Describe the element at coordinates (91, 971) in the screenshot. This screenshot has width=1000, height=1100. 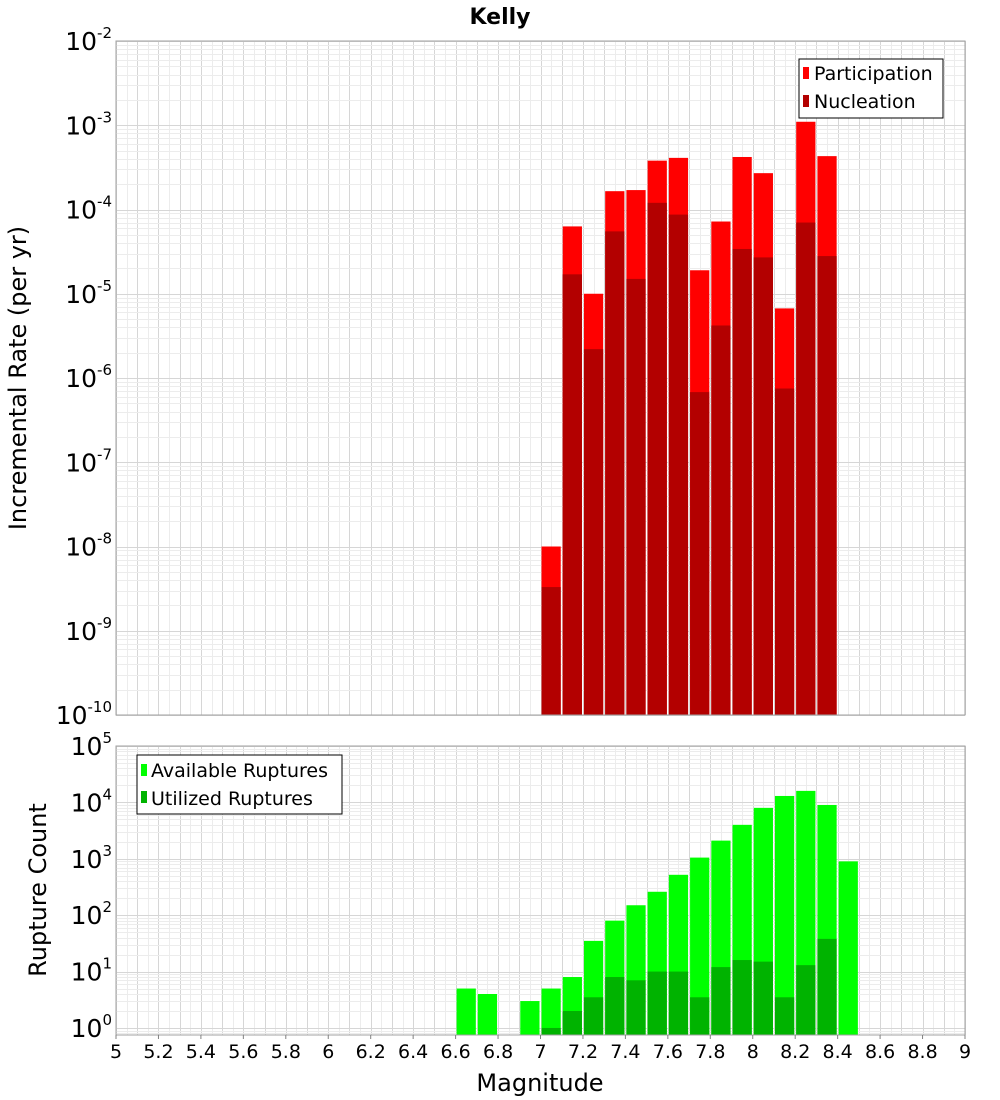
I see `y-tick-label: 10¹` at that location.